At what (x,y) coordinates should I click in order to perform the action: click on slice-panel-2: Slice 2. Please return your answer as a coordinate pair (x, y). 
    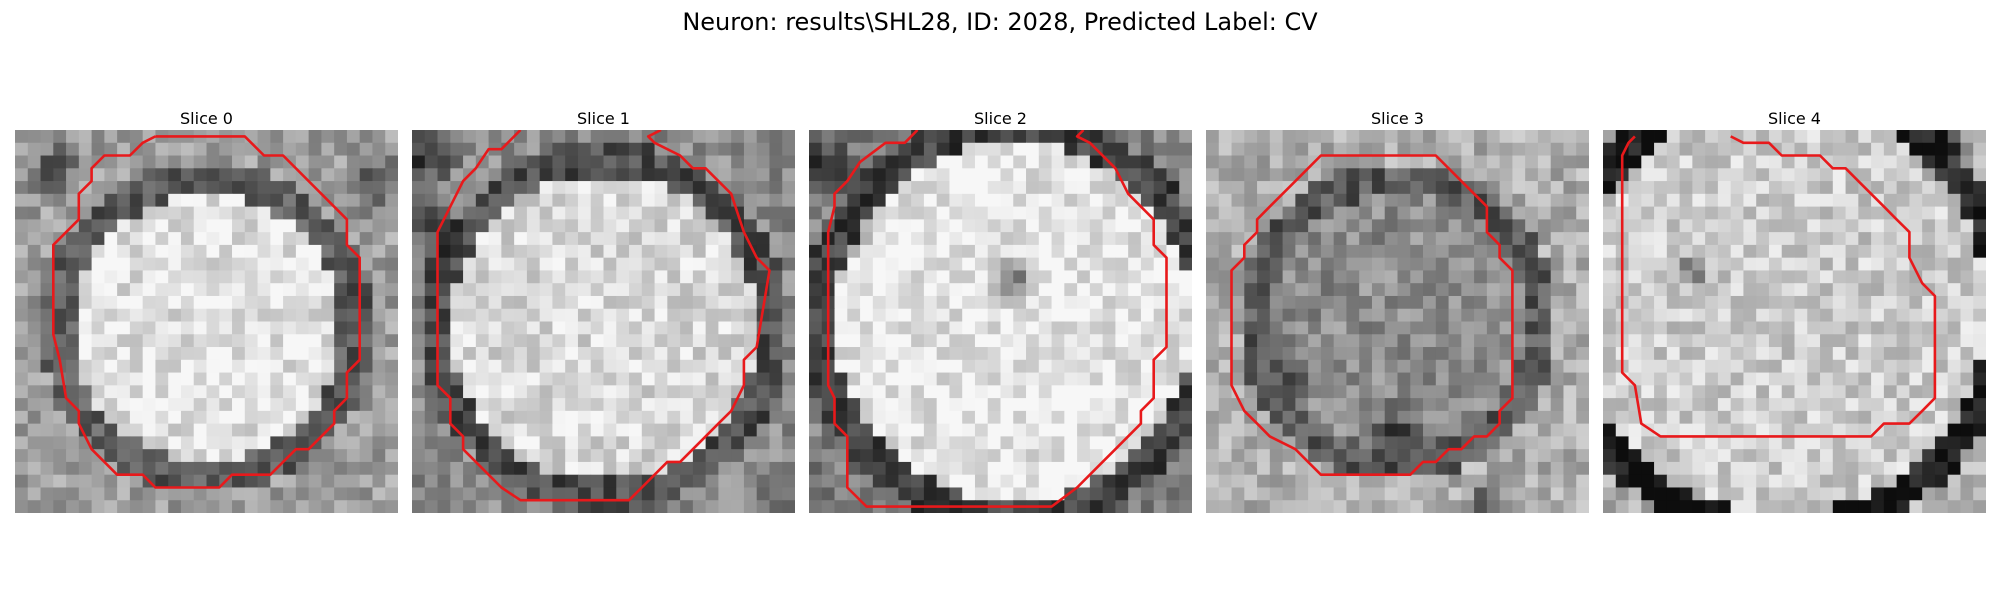
    Looking at the image, I should click on (1000, 310).